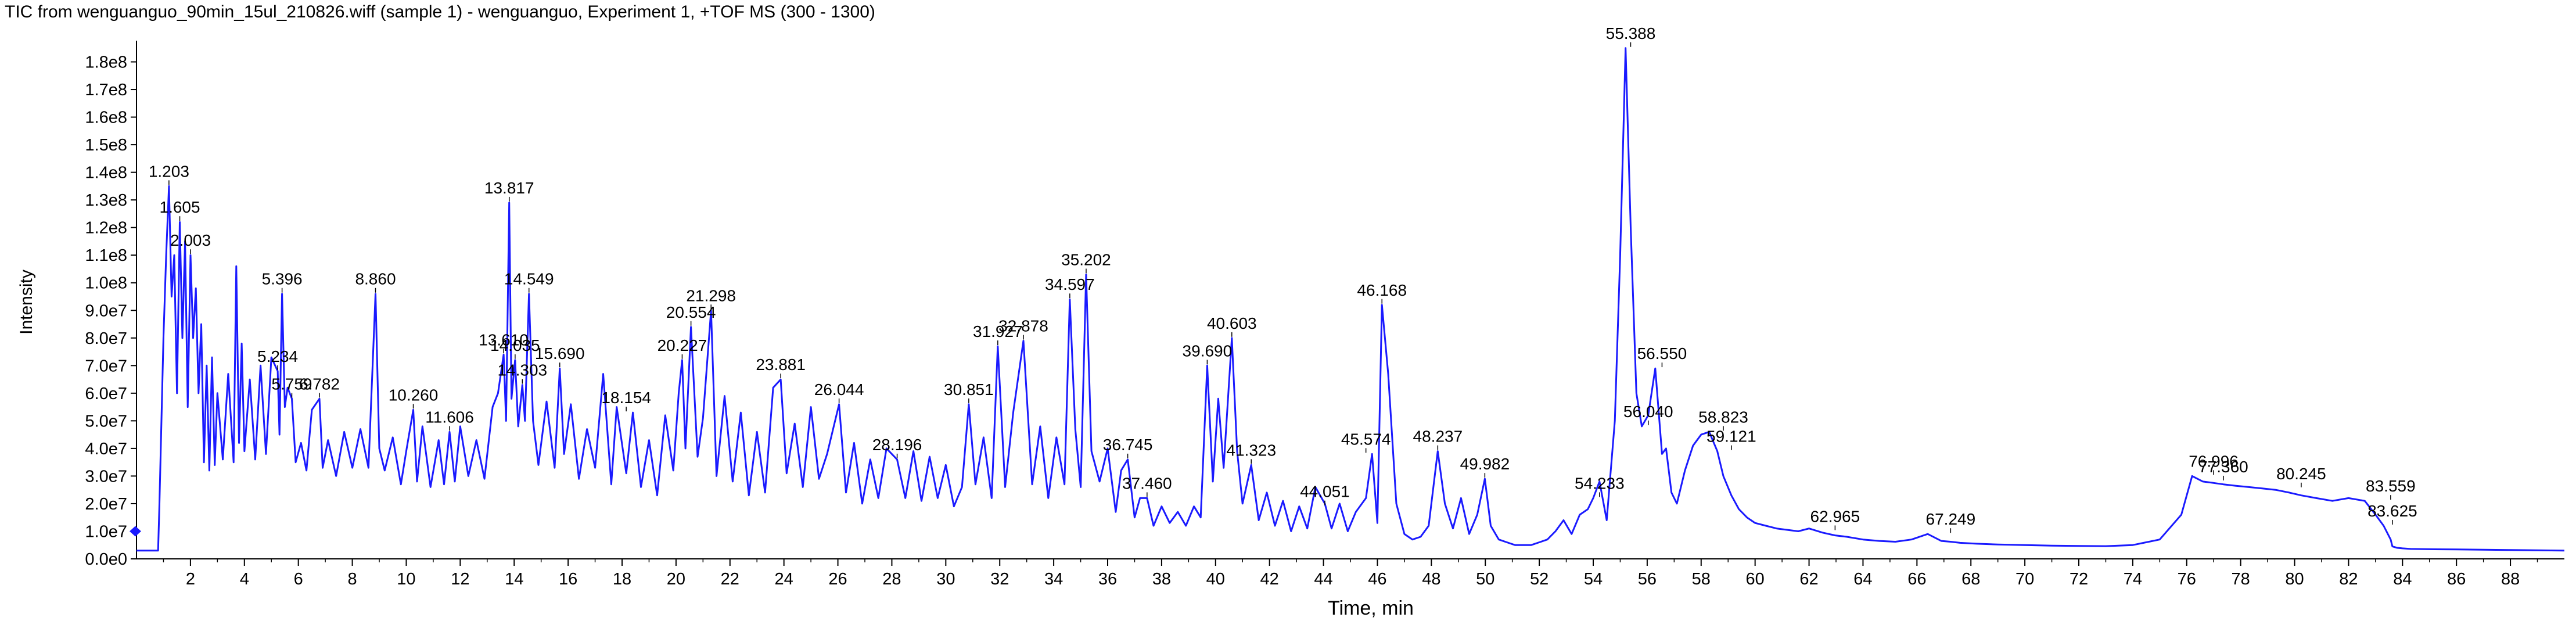 This screenshot has height=628, width=2576. Describe the element at coordinates (2214, 461) in the screenshot. I see `peak-label: 76.996` at that location.